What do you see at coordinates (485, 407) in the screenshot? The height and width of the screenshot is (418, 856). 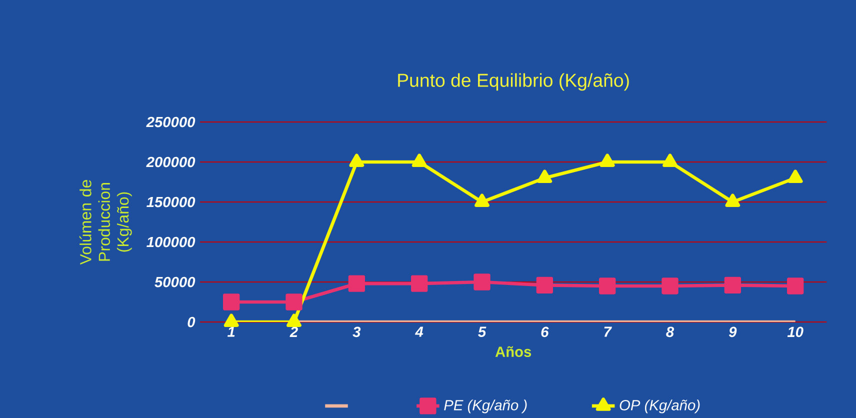 I see `legend-label: PE (Kg/año )` at bounding box center [485, 407].